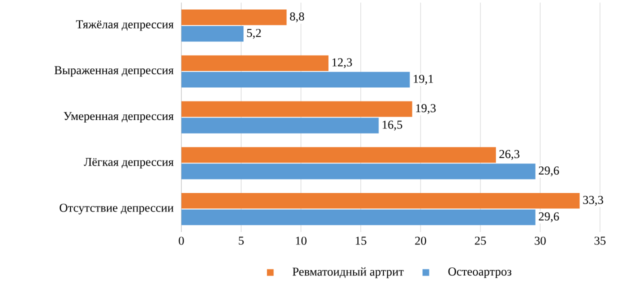  I want to click on y-tick-label: Отсутствие депрессии, so click(117, 209).